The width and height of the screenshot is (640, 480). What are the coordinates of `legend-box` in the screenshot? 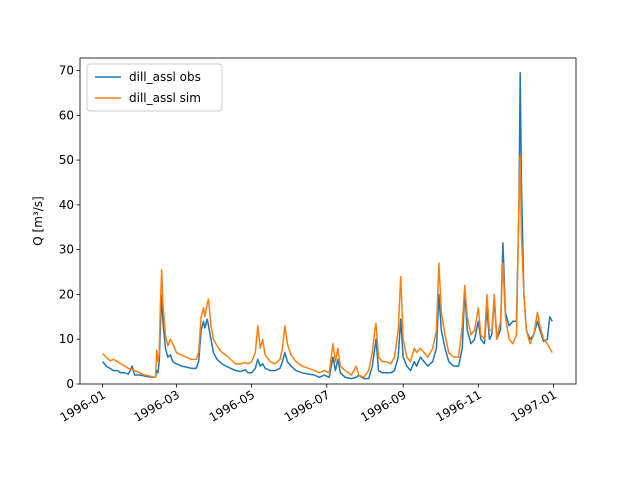 It's located at (154, 87).